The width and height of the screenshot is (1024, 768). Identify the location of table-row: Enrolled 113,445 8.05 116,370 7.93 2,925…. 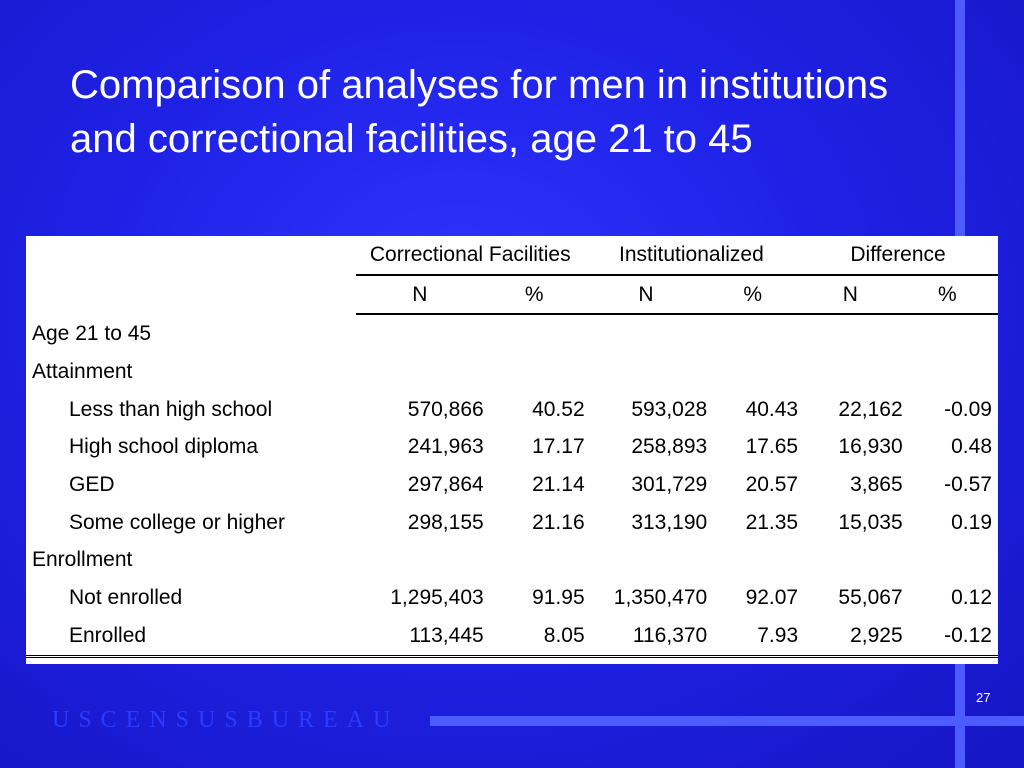
(512, 637).